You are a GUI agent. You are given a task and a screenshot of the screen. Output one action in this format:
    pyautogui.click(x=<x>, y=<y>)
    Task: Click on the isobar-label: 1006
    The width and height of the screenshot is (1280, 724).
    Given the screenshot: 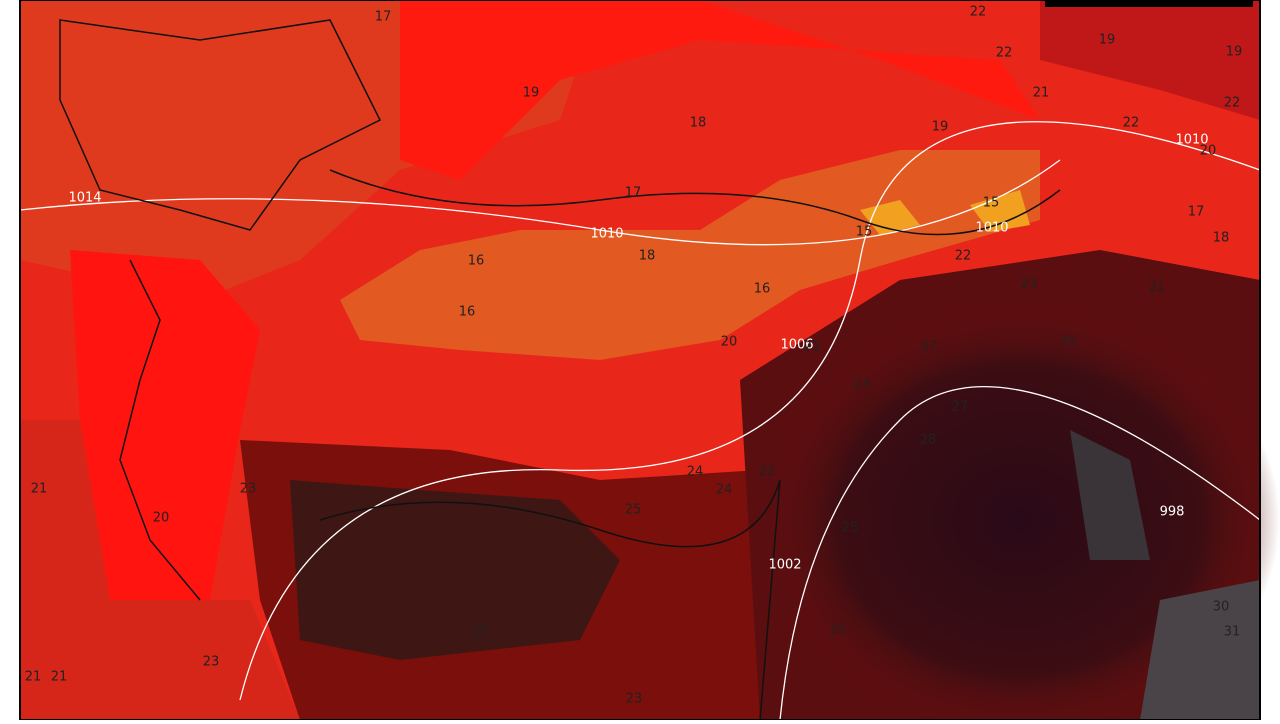 What is the action you would take?
    pyautogui.click(x=796, y=345)
    